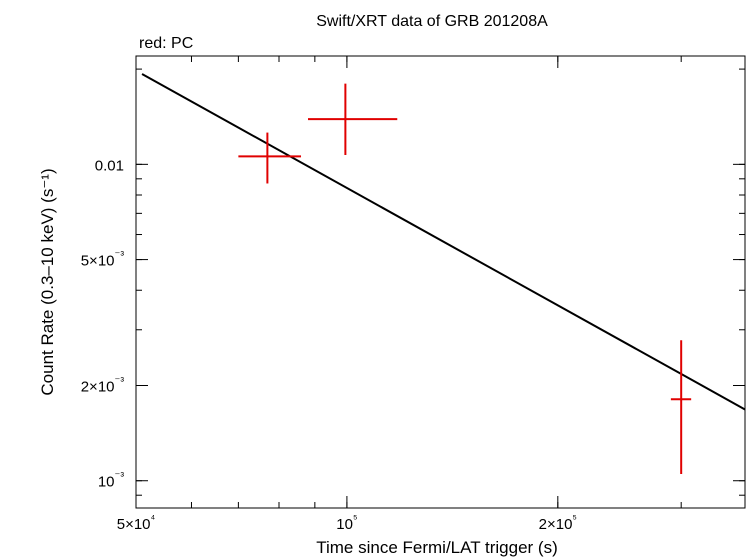 The image size is (746, 558). What do you see at coordinates (437, 547) in the screenshot?
I see `x-axis-label: Time since Fermi/LAT trigger (s)` at bounding box center [437, 547].